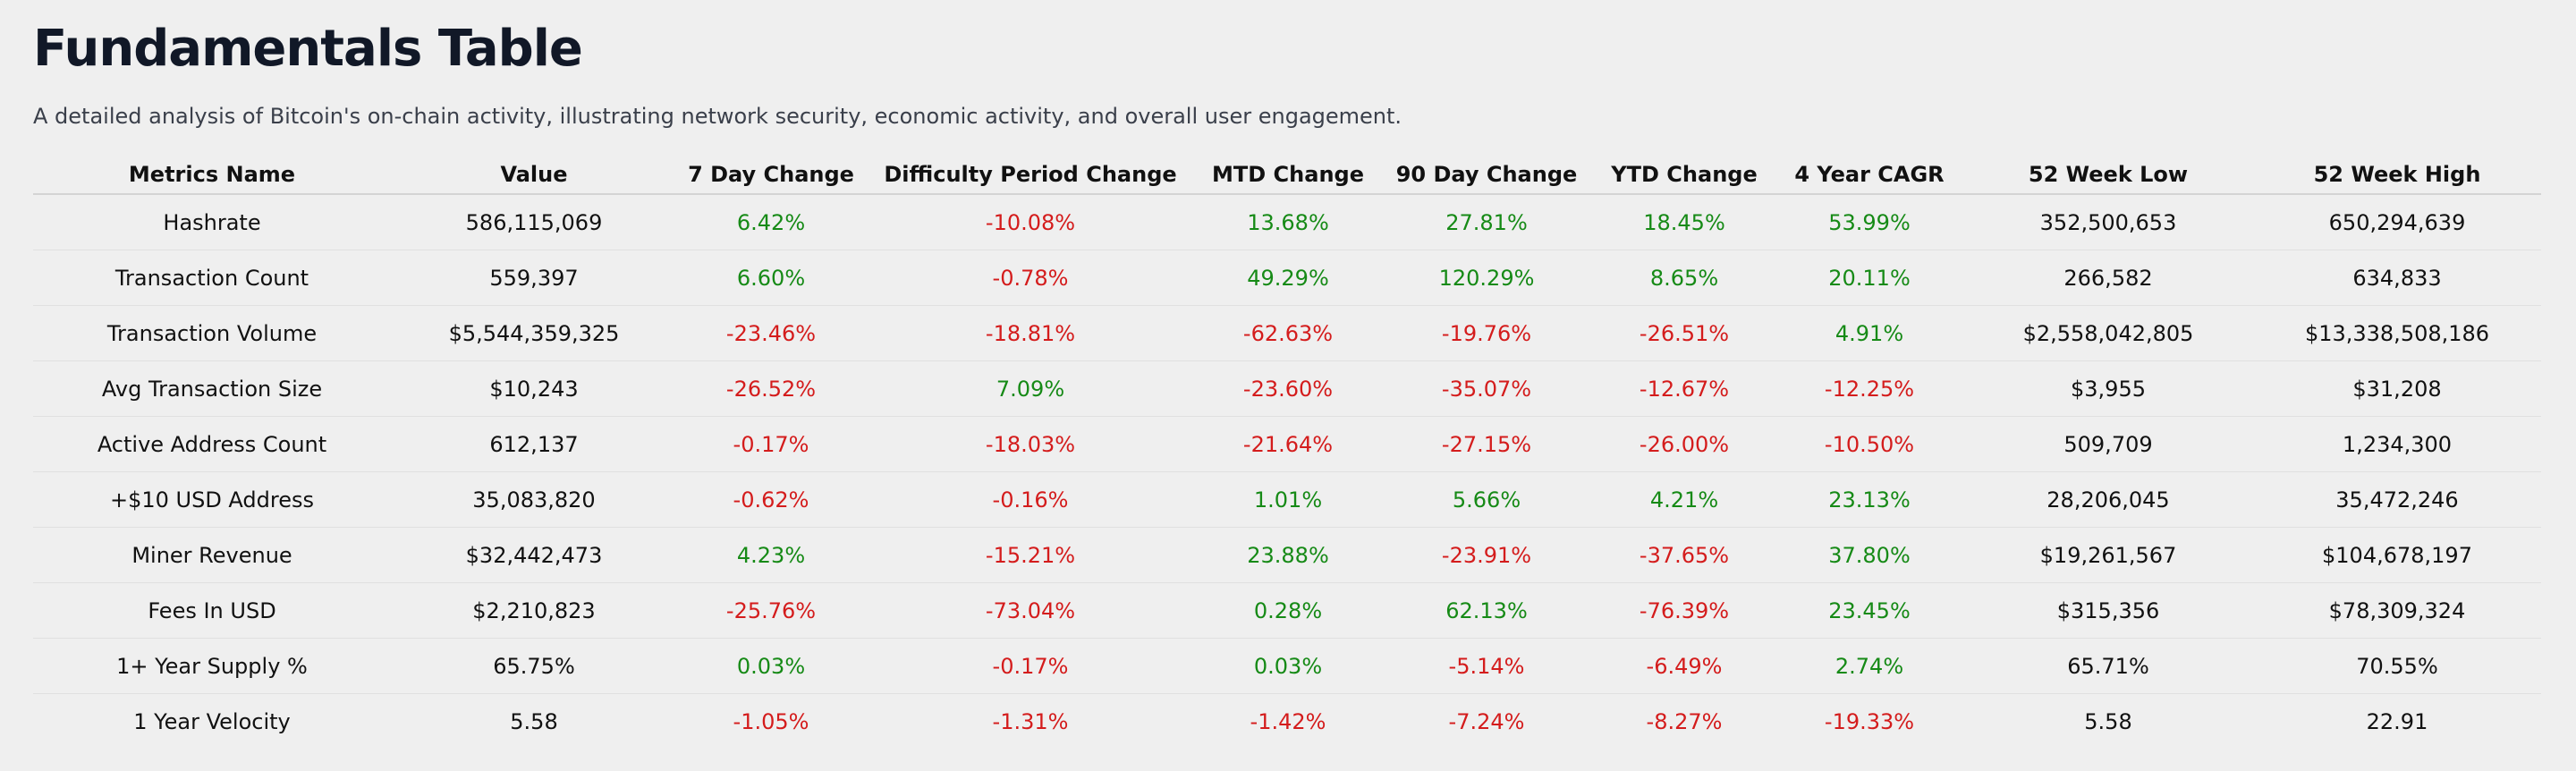 The height and width of the screenshot is (771, 2576). I want to click on table-cell: Transaction Count, so click(212, 278).